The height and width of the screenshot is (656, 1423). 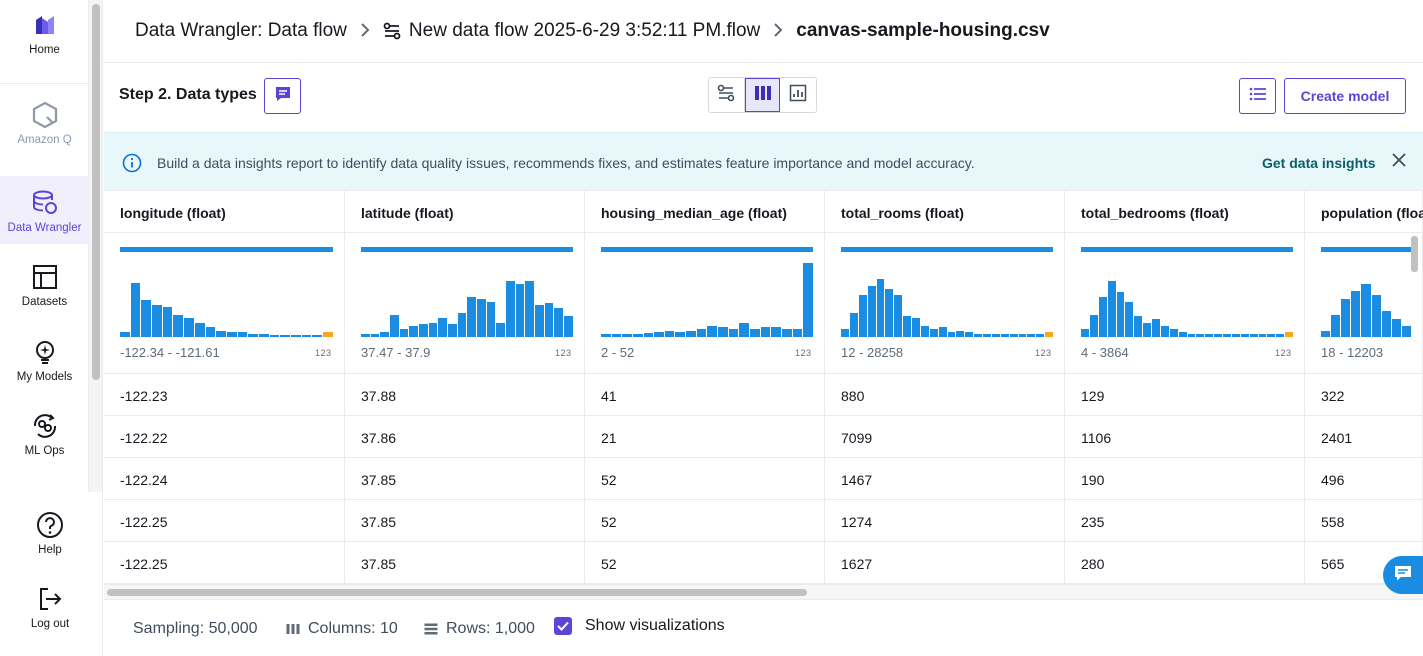 What do you see at coordinates (1184, 395) in the screenshot?
I see `table-cell: 129` at bounding box center [1184, 395].